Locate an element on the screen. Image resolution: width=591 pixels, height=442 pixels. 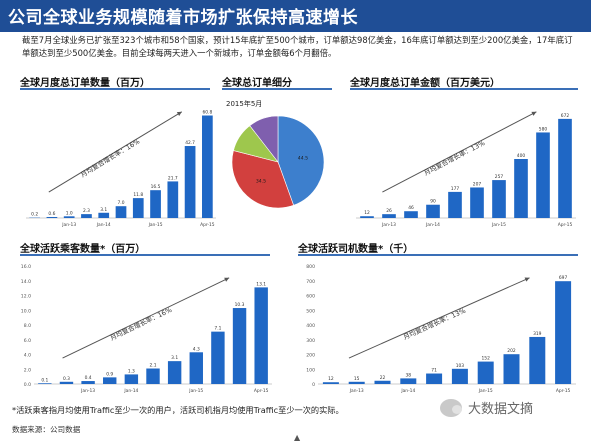
y-tick-label: 300 is located at coordinates (310, 341).